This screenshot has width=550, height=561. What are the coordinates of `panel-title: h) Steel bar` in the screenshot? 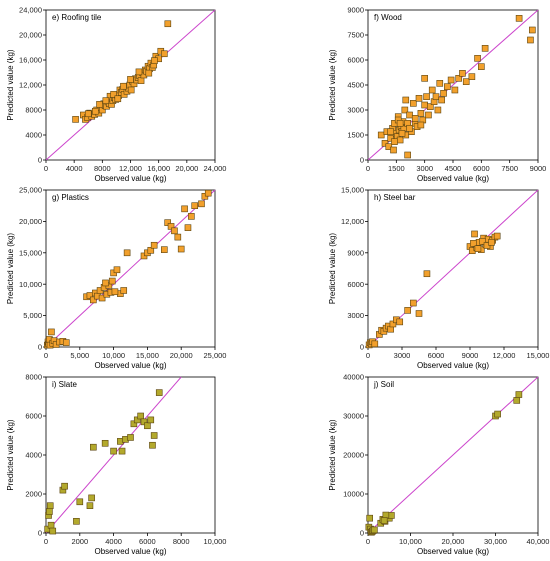 It's located at (395, 197).